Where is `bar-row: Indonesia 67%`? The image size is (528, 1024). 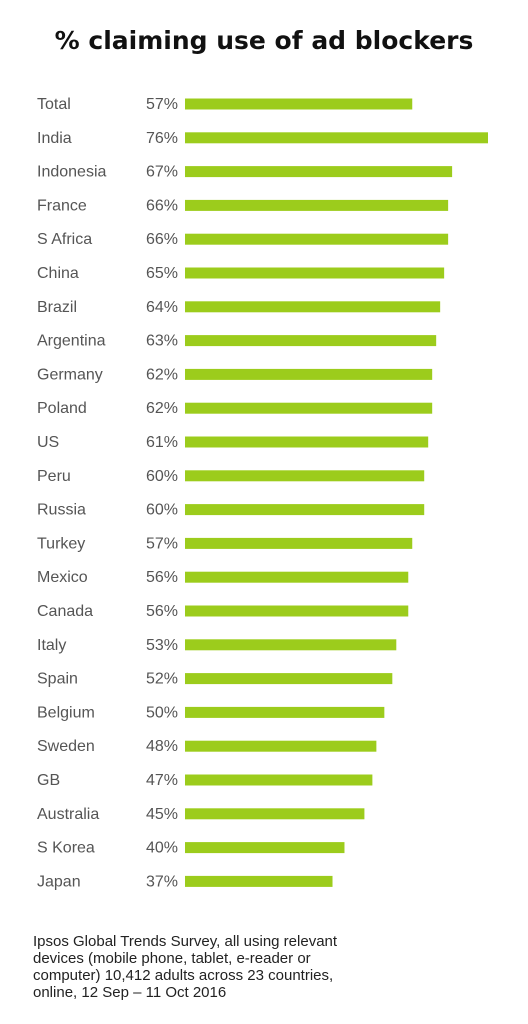
bar-row: Indonesia 67% is located at coordinates (245, 172).